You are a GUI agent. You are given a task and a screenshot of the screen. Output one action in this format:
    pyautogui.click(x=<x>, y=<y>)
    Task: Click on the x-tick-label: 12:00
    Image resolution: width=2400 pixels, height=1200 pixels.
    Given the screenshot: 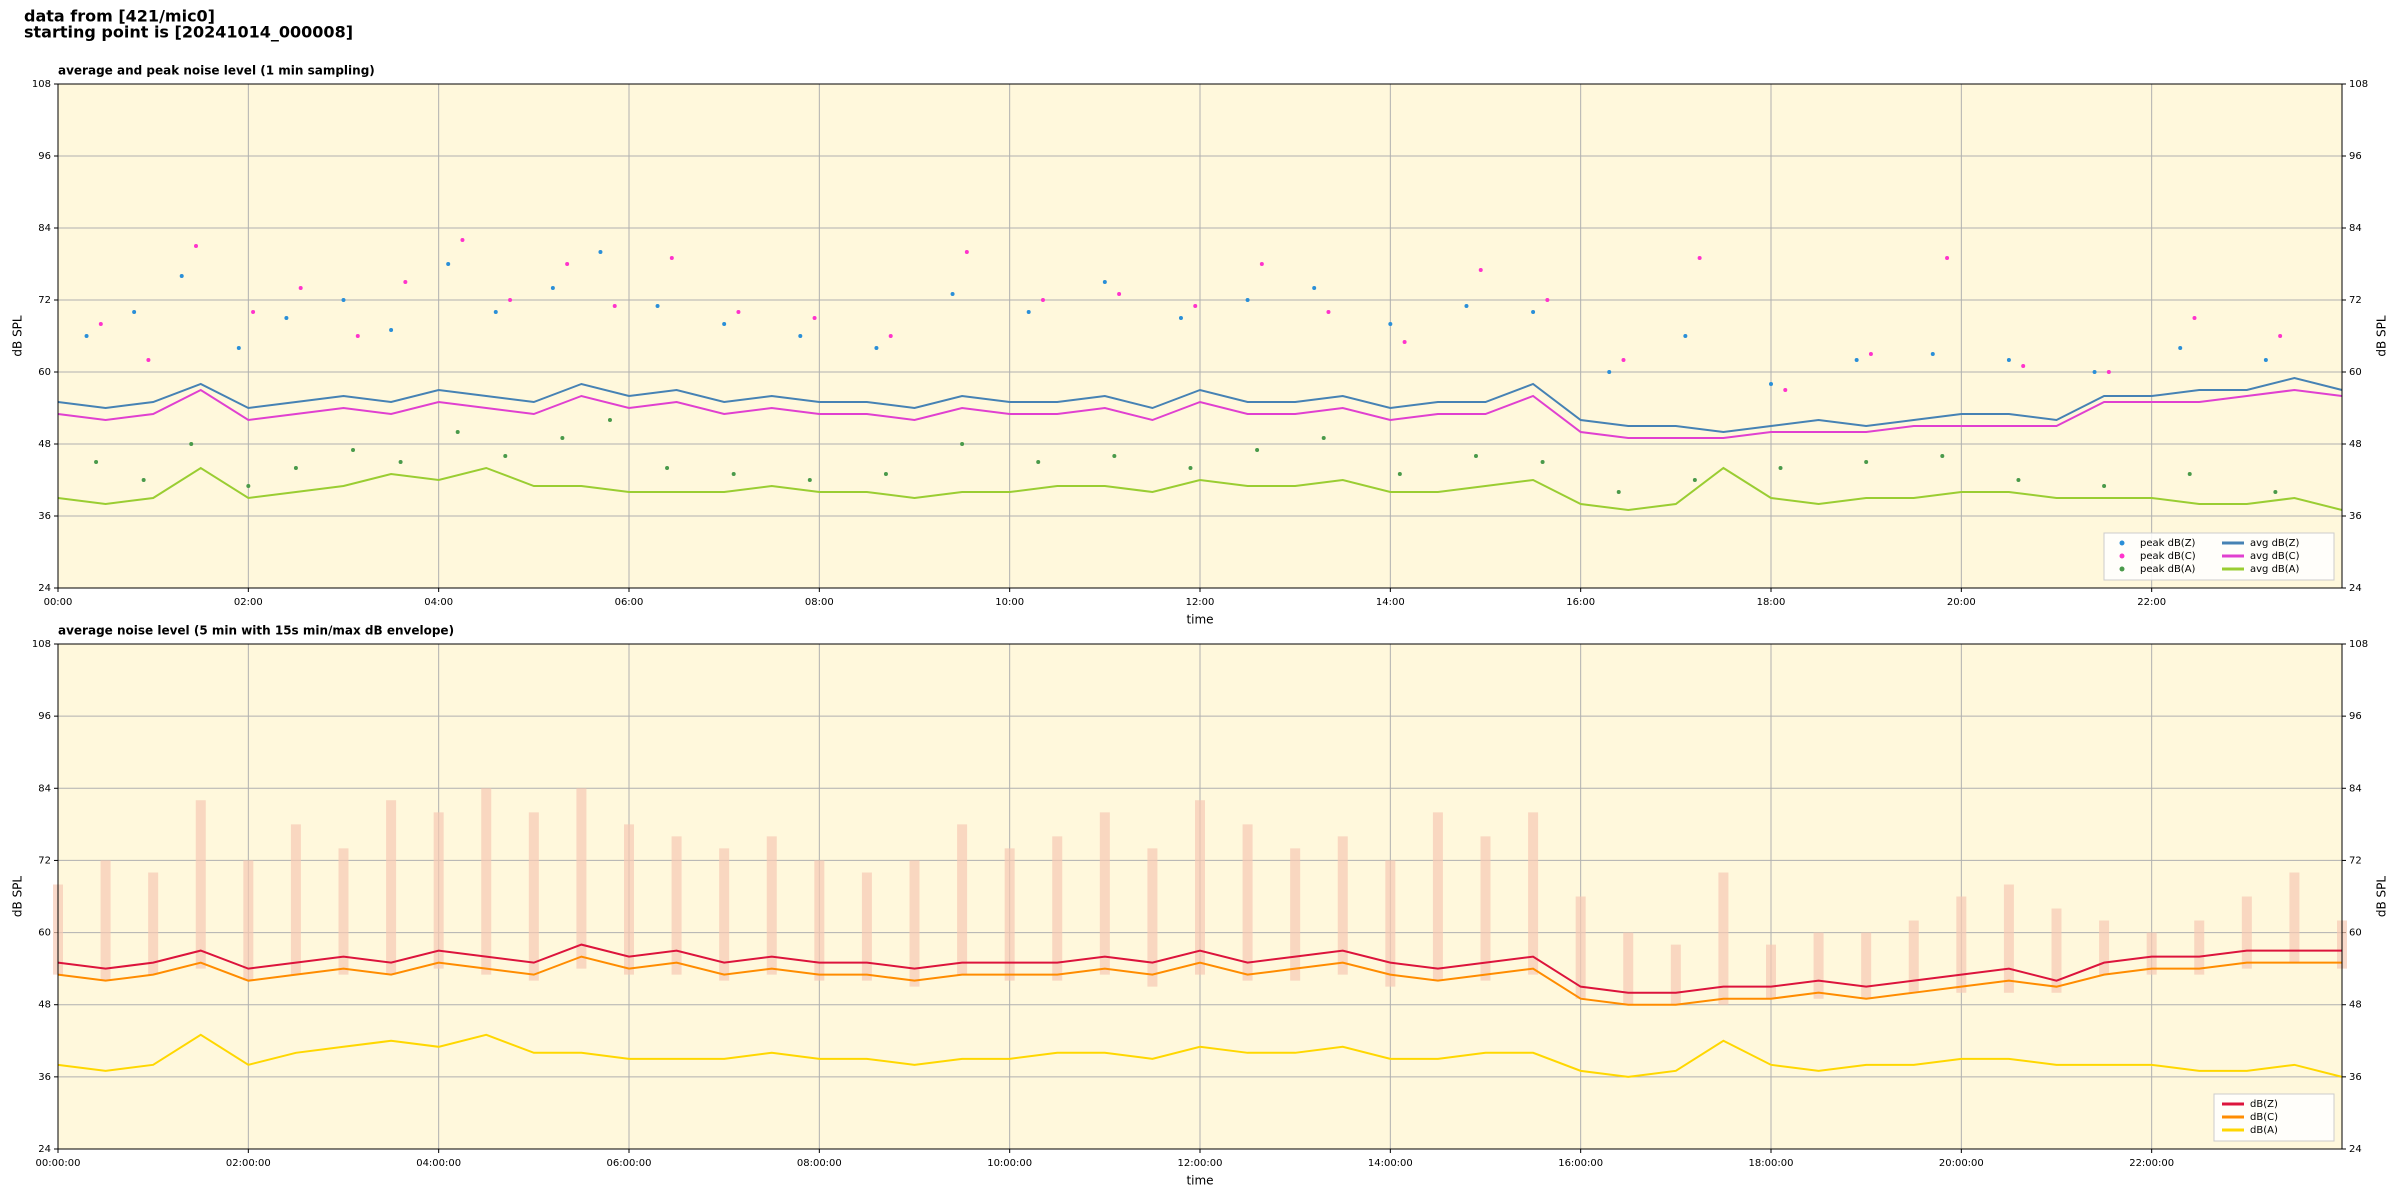 What is the action you would take?
    pyautogui.click(x=1200, y=602)
    